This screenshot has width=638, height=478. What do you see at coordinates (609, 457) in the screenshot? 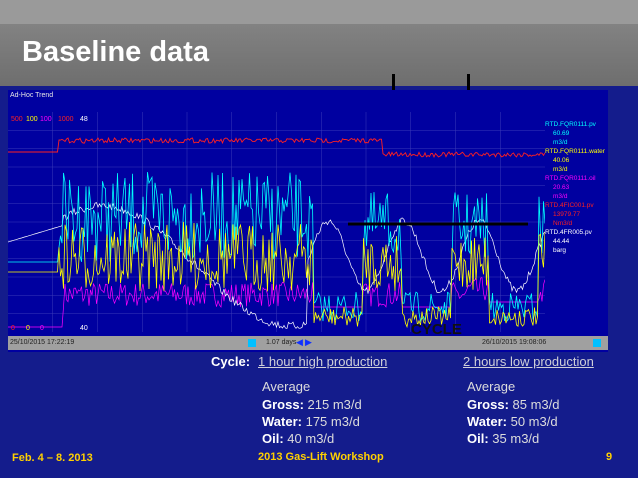
I see `page-number: 9` at bounding box center [609, 457].